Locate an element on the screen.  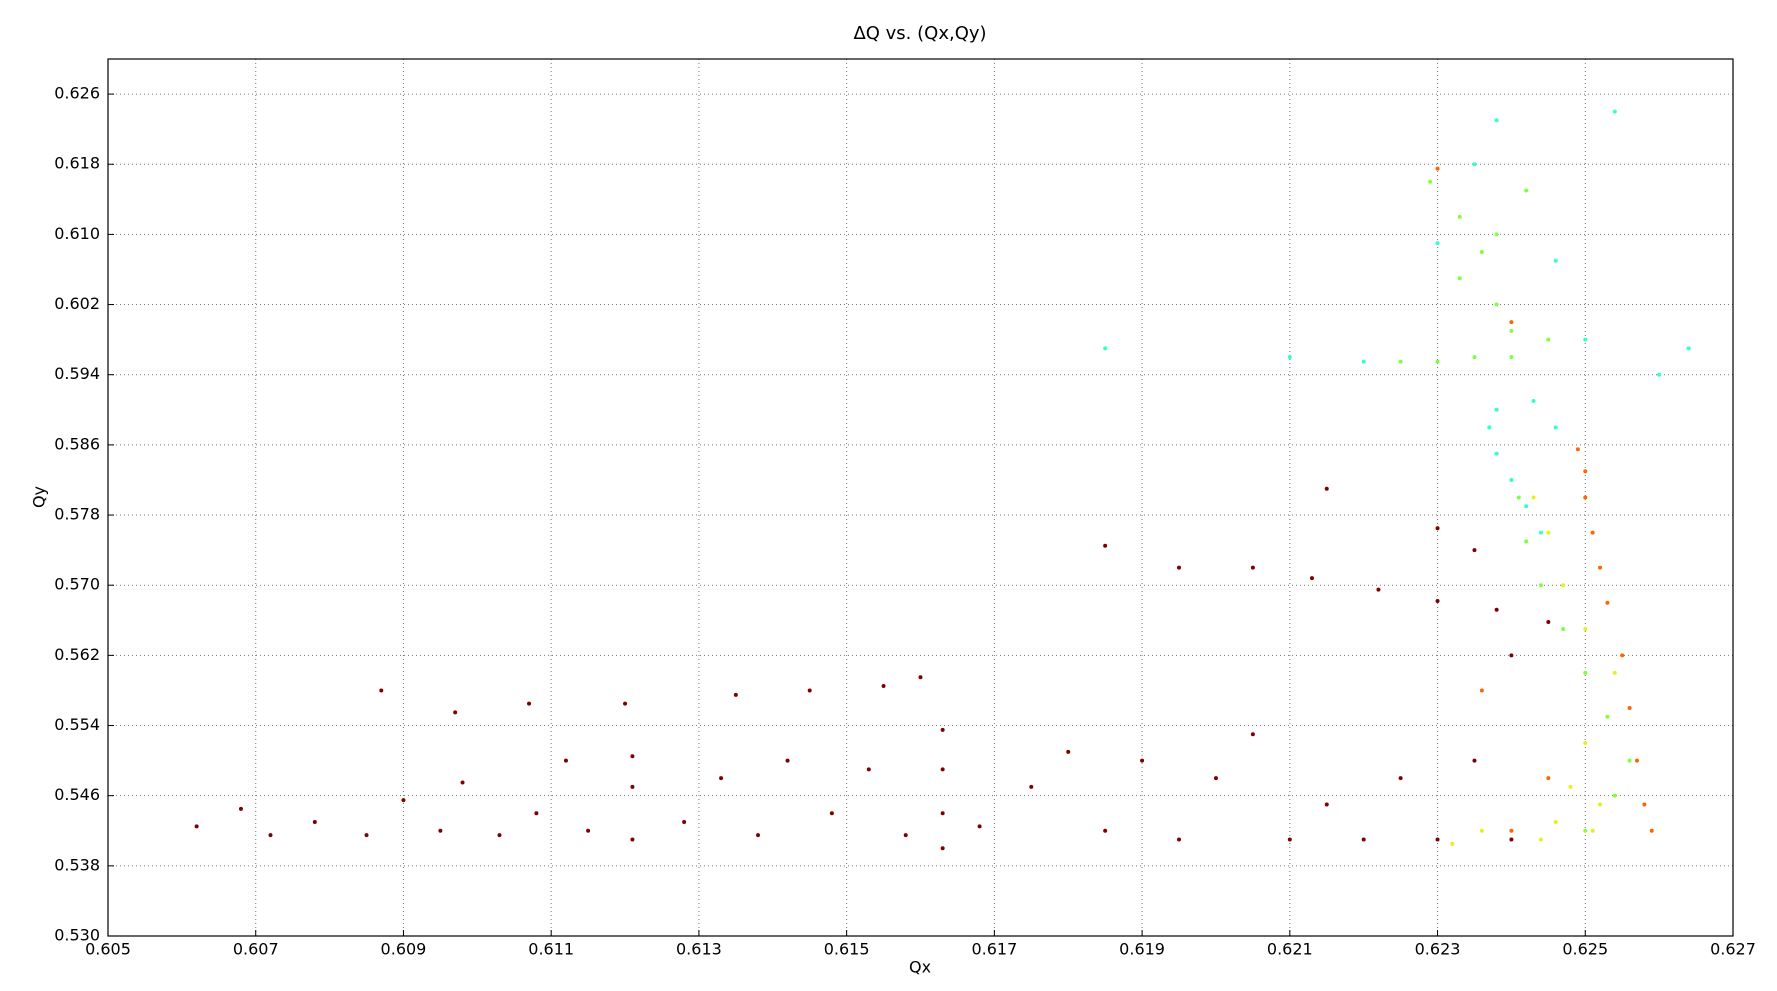
y-tick-label: 0.530 is located at coordinates (77, 935).